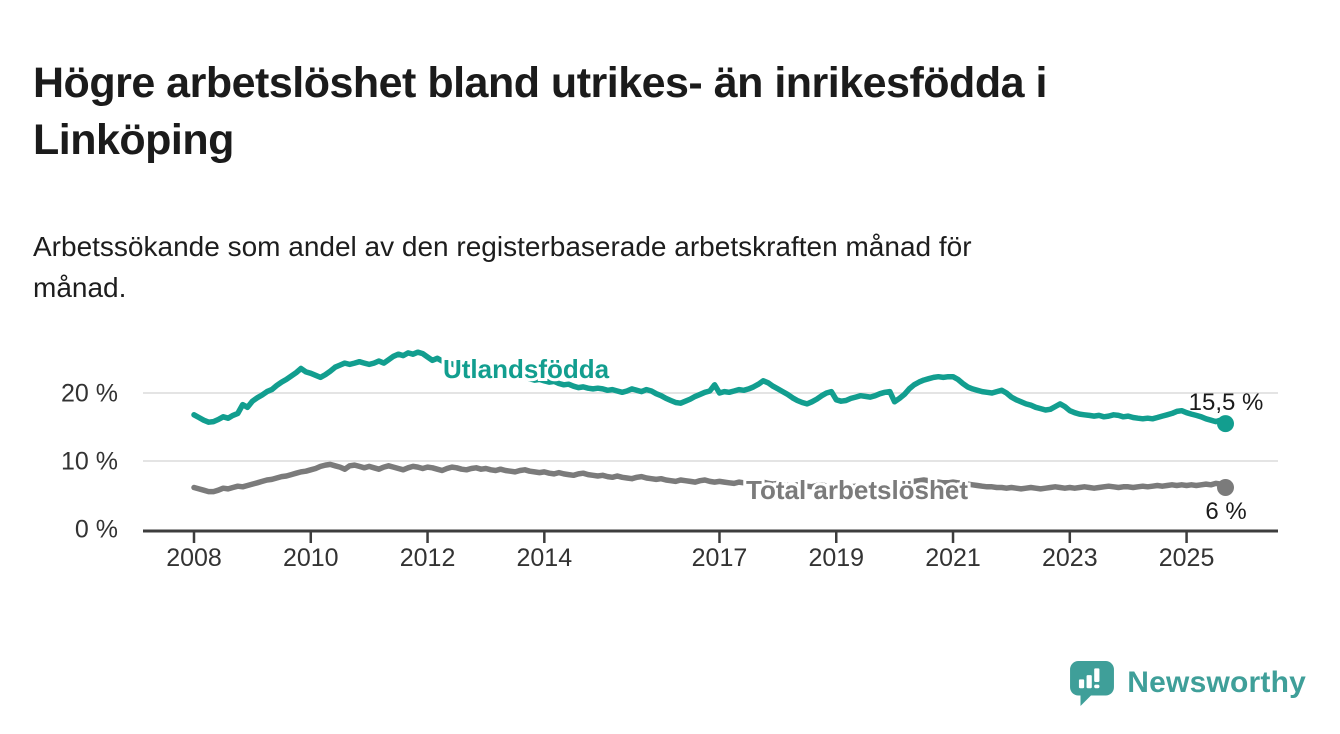 The width and height of the screenshot is (1340, 734). Describe the element at coordinates (133, 139) in the screenshot. I see `page-title-line-2: Linköping` at that location.